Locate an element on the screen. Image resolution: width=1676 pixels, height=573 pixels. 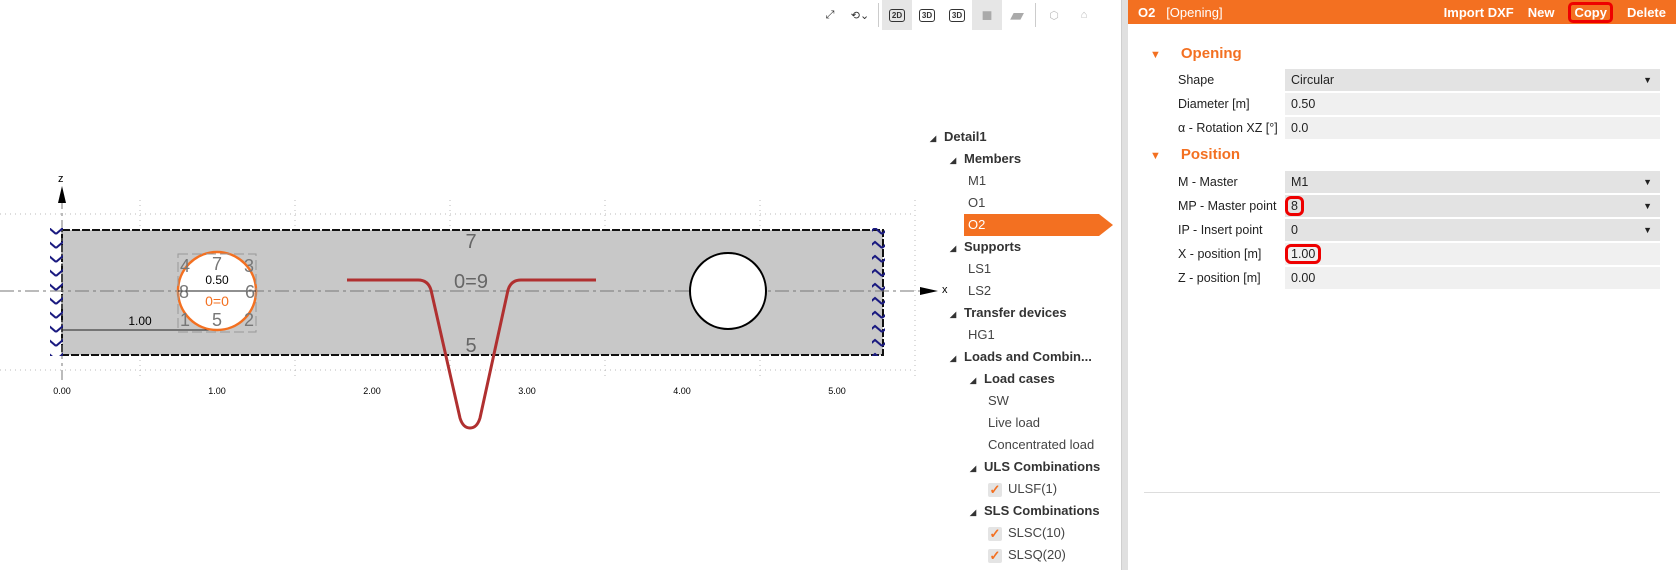
svg-text: 2 is located at coordinates (249, 320).